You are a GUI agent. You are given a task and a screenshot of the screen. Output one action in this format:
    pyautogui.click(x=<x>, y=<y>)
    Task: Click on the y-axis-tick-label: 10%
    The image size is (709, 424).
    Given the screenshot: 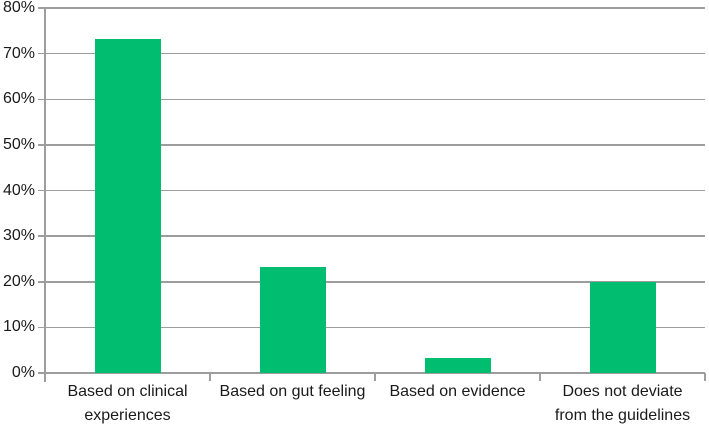 What is the action you would take?
    pyautogui.click(x=18, y=327)
    